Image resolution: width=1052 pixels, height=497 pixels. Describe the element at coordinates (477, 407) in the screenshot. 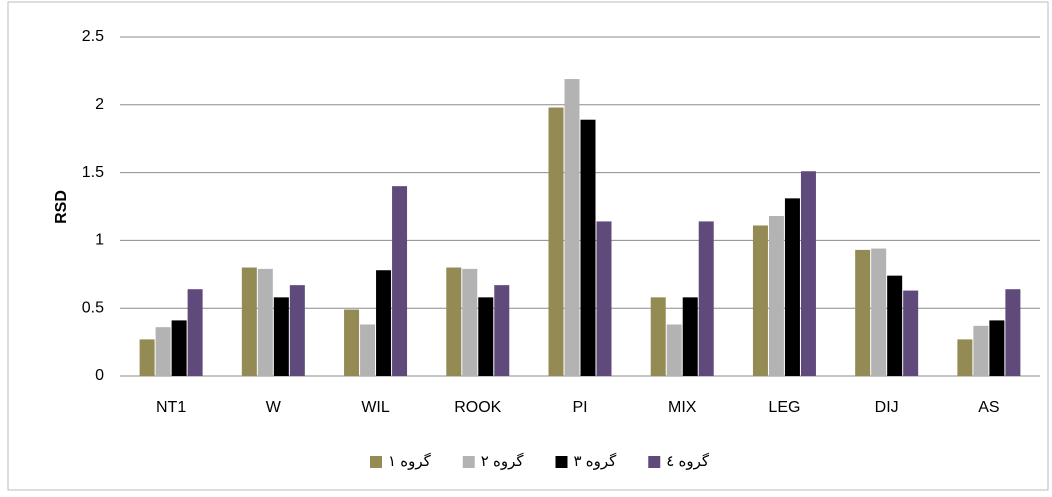

I see `x-tick-label: ROOK` at that location.